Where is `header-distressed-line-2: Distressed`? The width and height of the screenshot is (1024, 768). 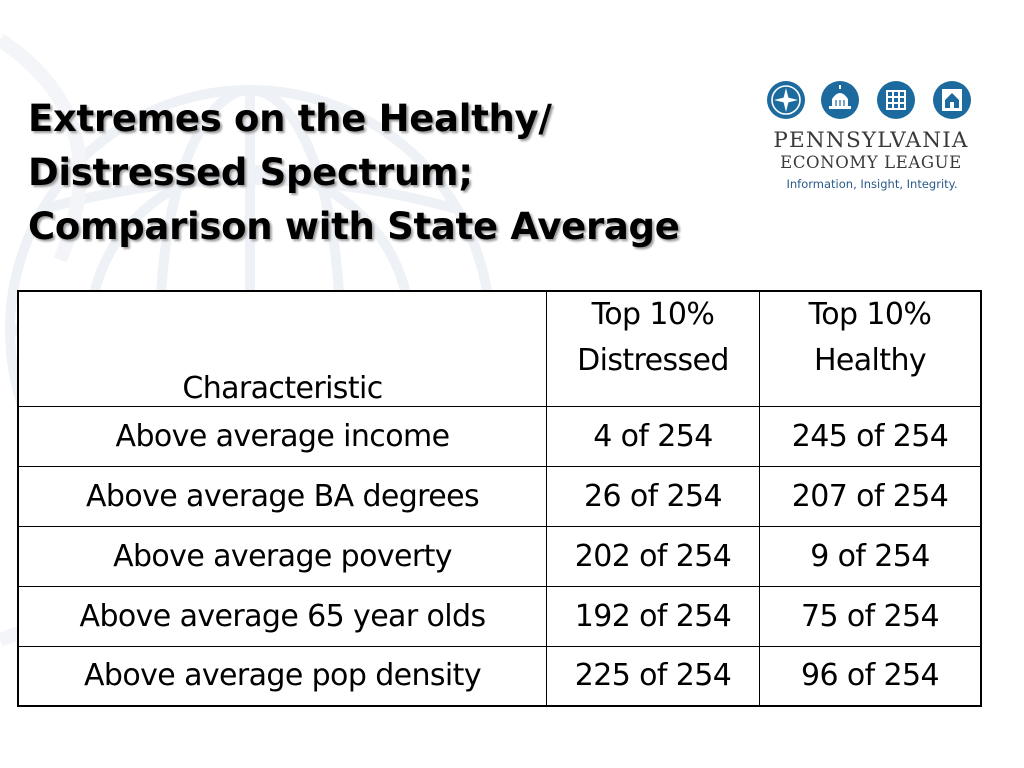
header-distressed-line-2: Distressed is located at coordinates (653, 360).